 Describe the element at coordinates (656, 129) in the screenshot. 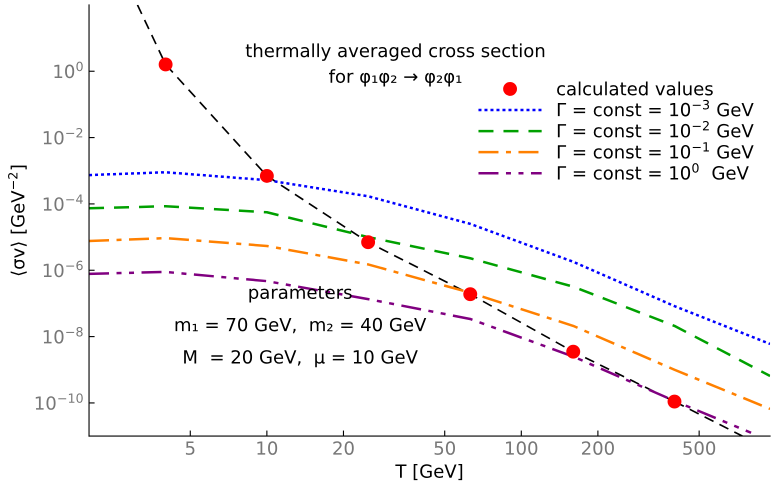

I see `legend-label: Γ = const = 10$^{−2}$ GeV` at that location.